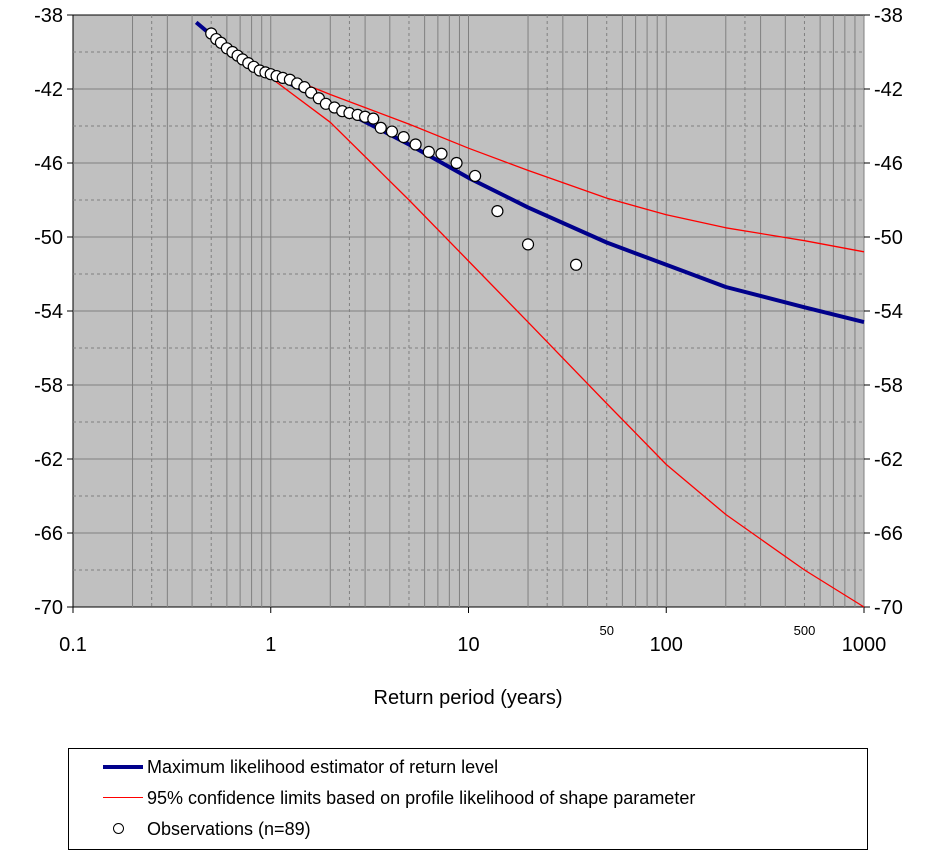 The height and width of the screenshot is (856, 928). I want to click on y-tick-label-right: -38, so click(888, 16).